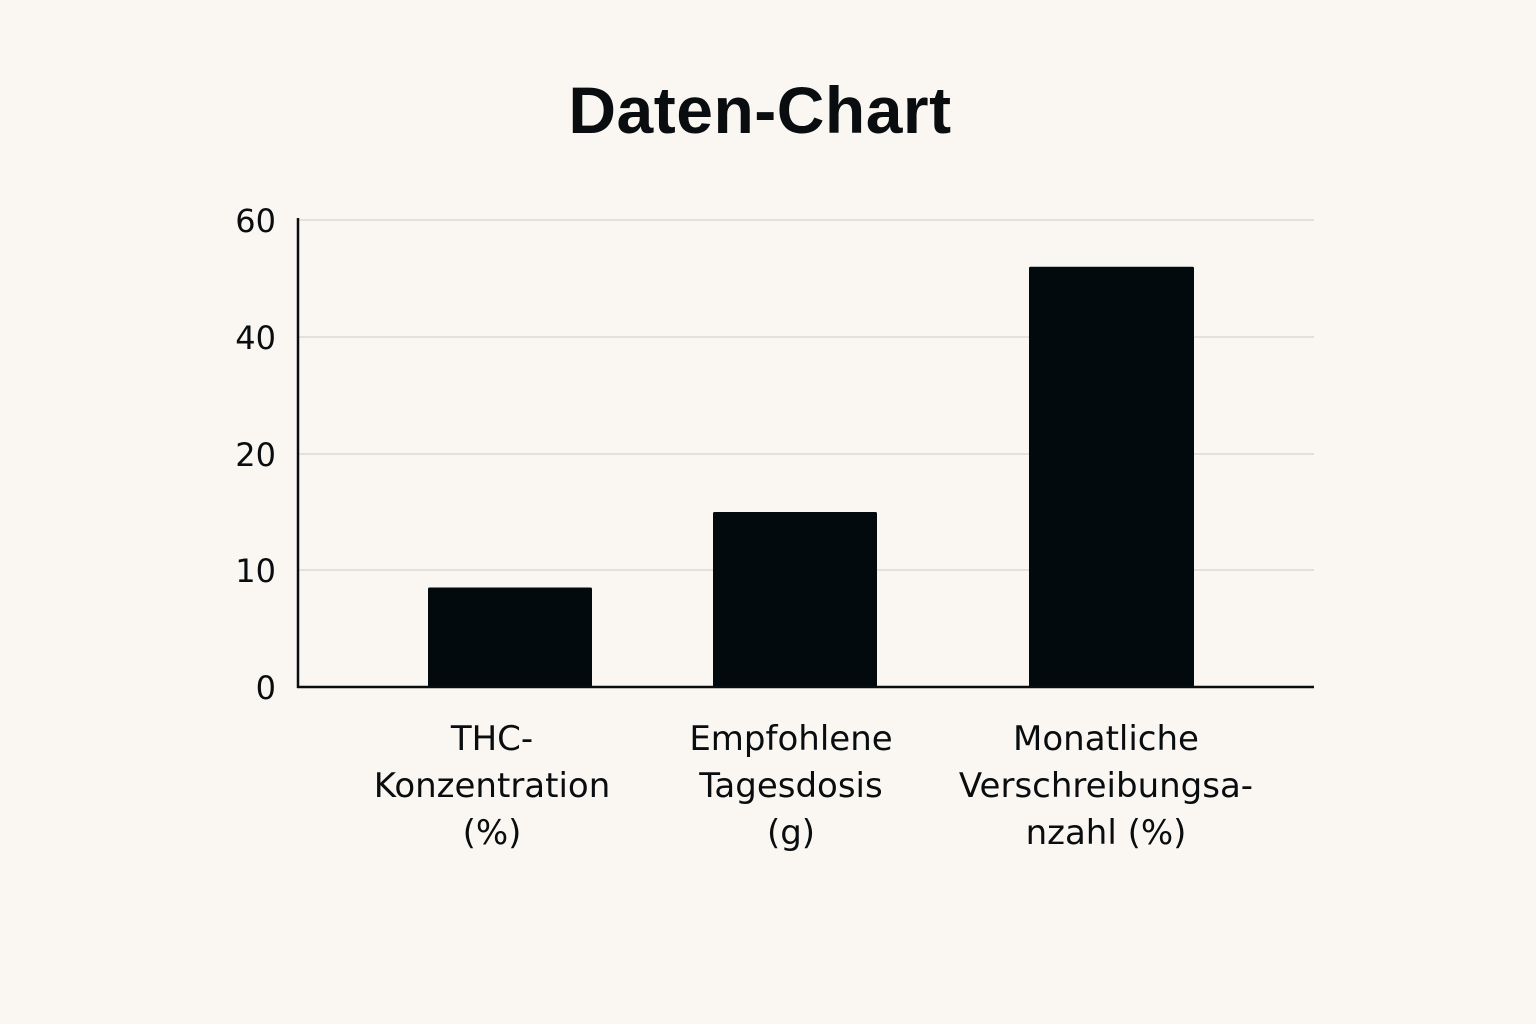 This screenshot has width=1536, height=1024. I want to click on x-category-label-line: Konzentration, so click(492, 786).